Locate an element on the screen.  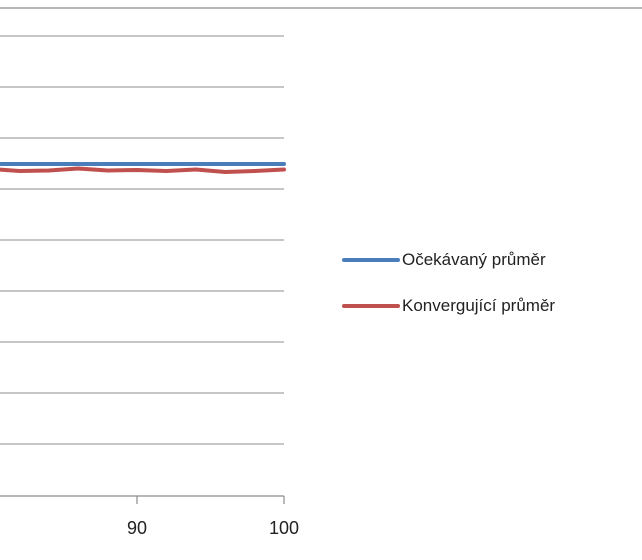
legend-item-expected: Očekávaný průměr is located at coordinates (487, 260).